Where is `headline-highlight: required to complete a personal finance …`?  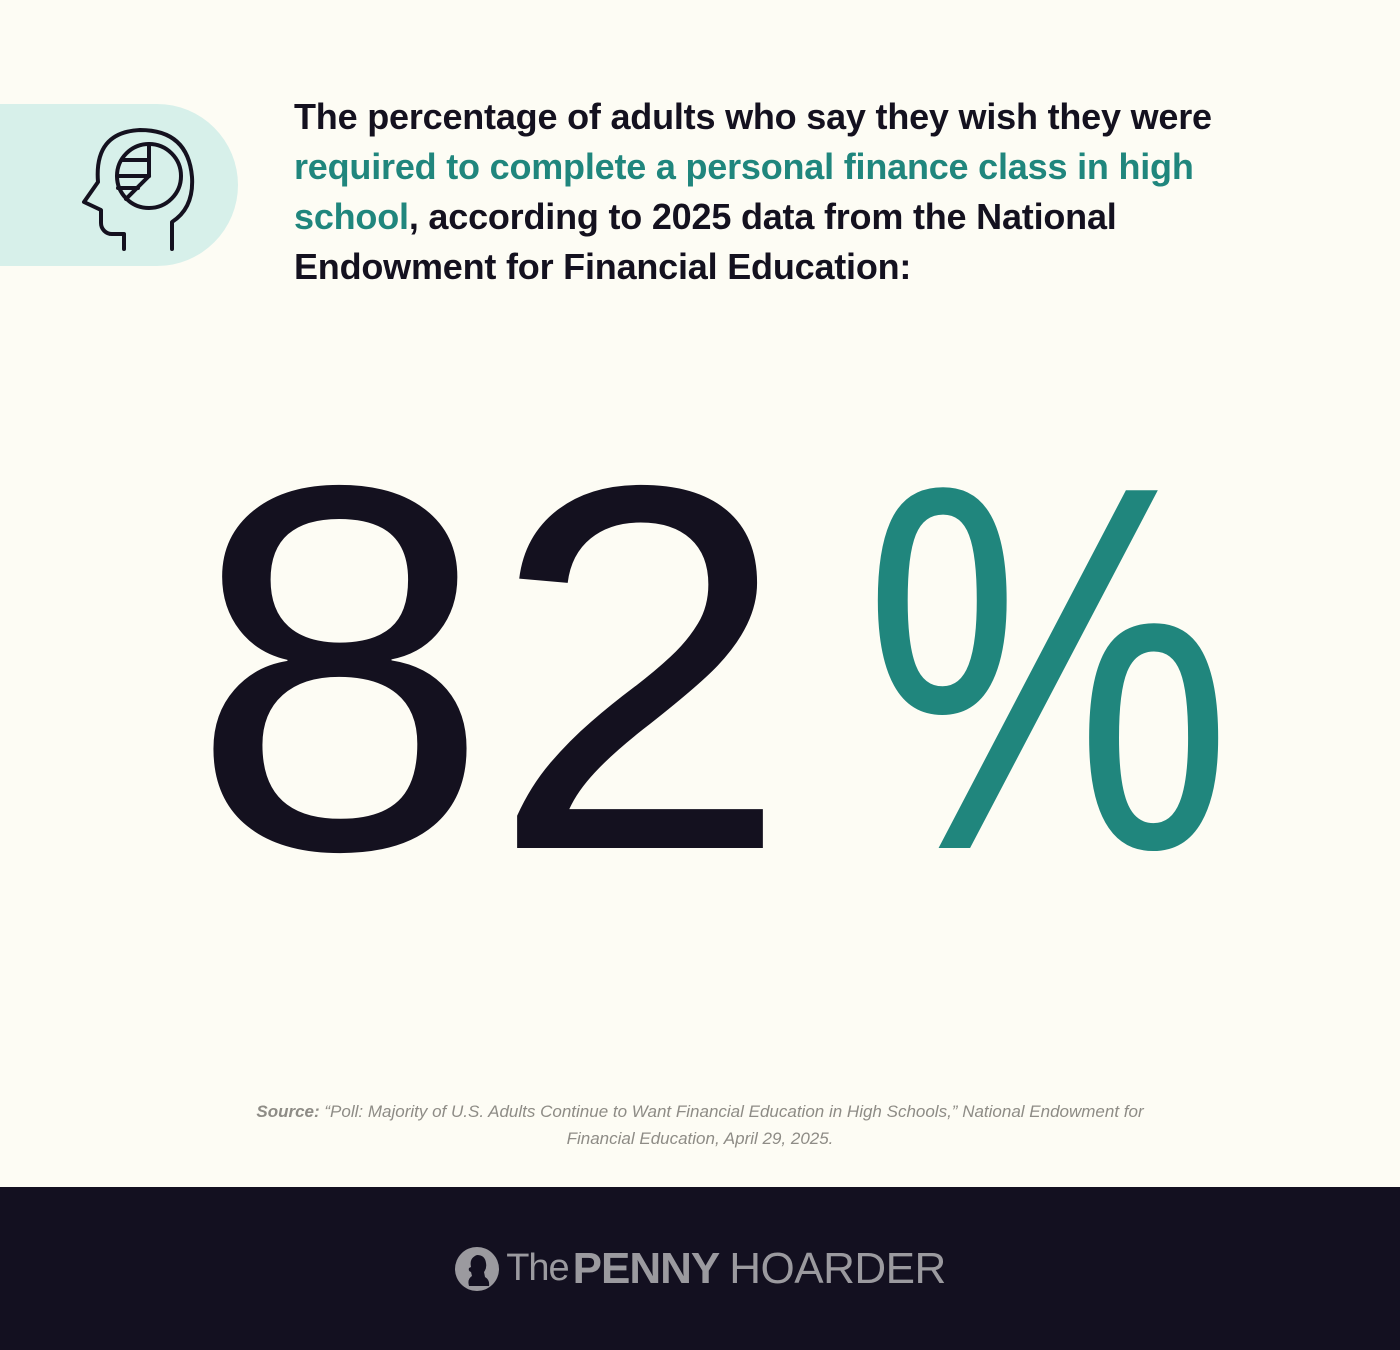
headline-highlight: required to complete a personal finance … is located at coordinates (744, 191).